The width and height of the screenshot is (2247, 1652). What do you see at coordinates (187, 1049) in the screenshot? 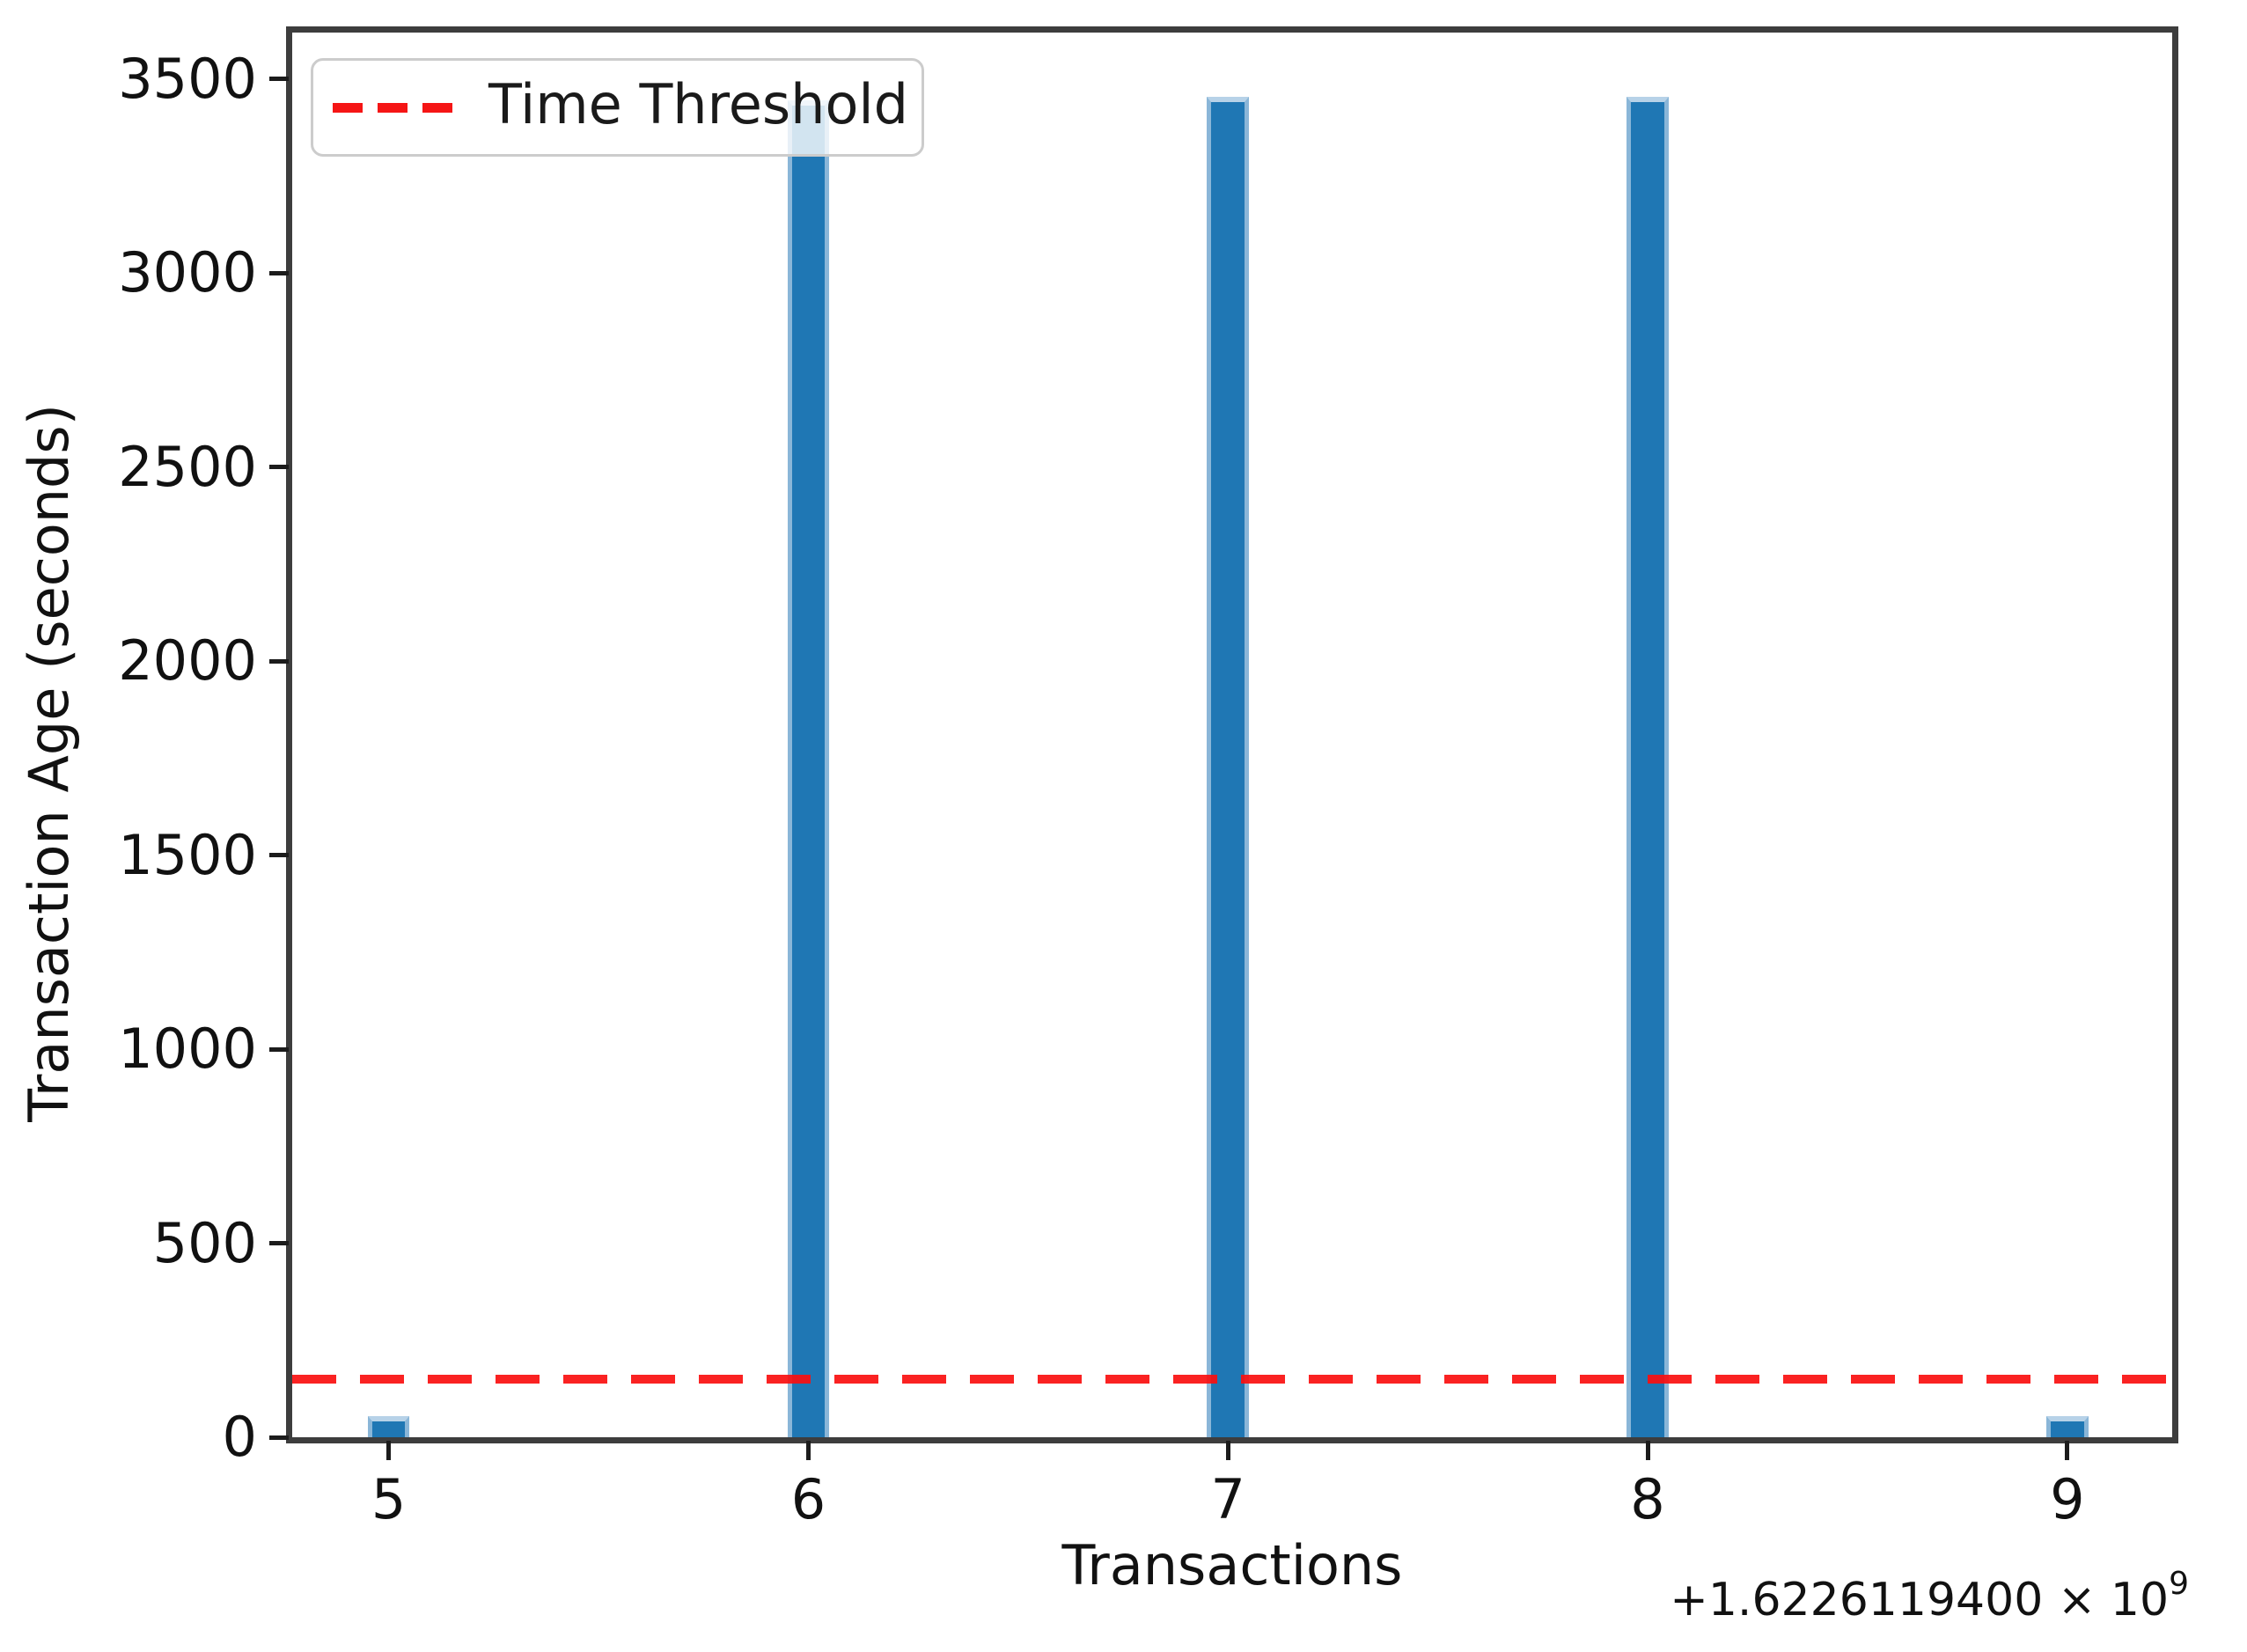
I see `y-tick-label: 1000` at bounding box center [187, 1049].